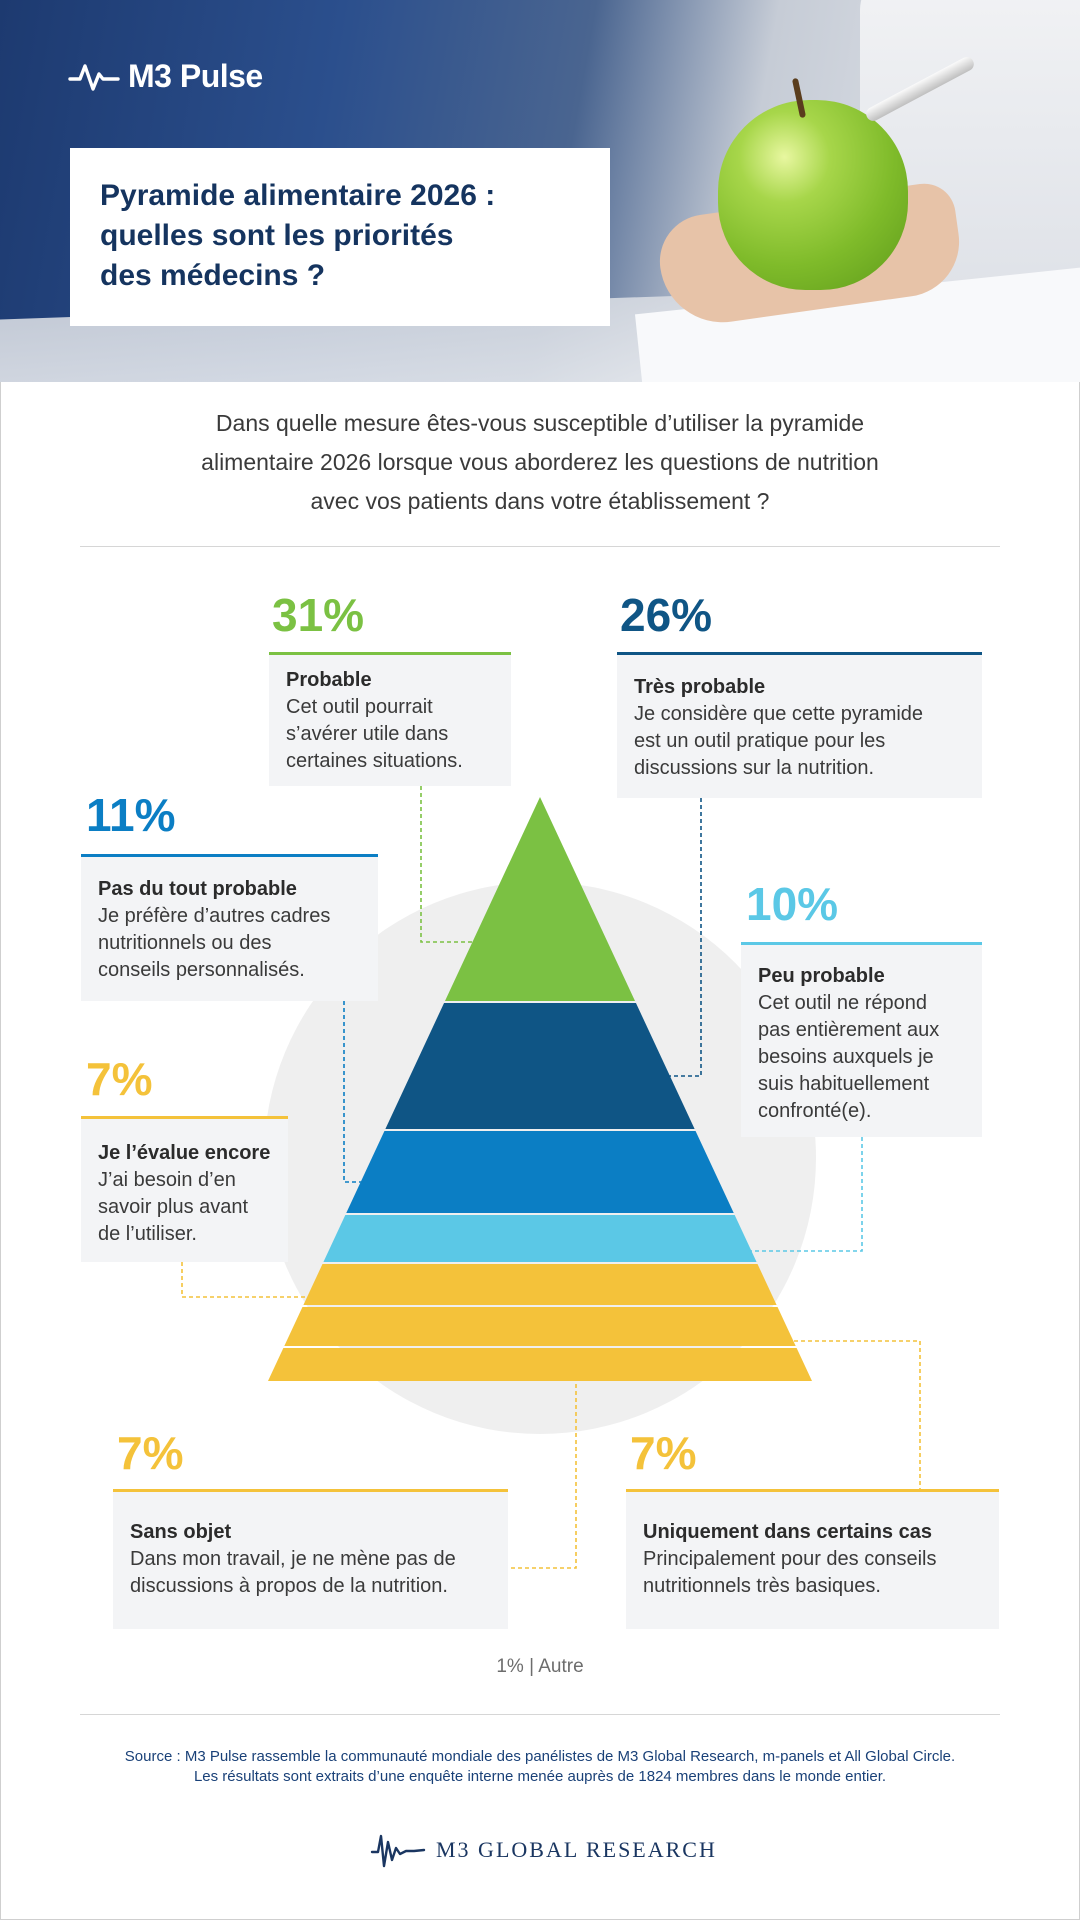  Describe the element at coordinates (197, 889) in the screenshot. I see `label-pas-du-tout: Pas du tout probable` at that location.